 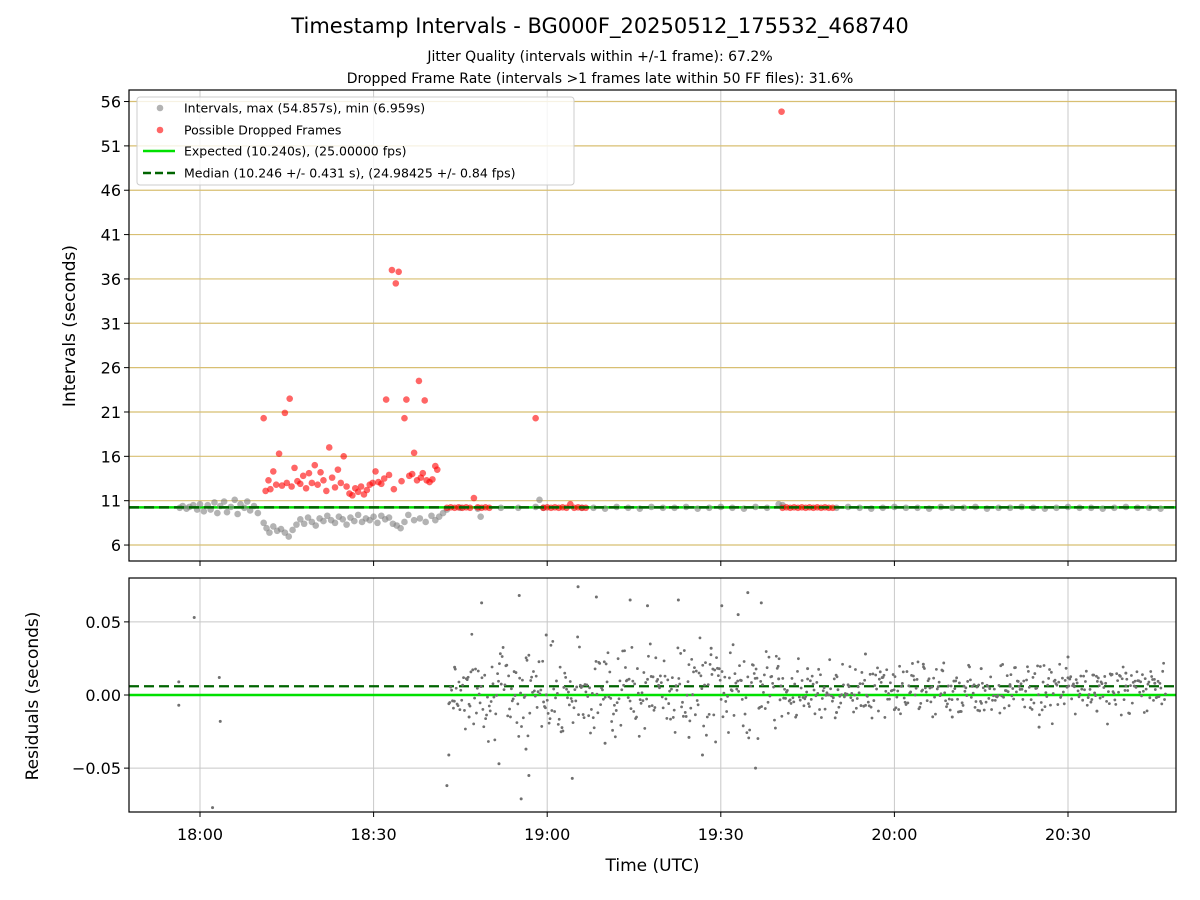 I want to click on x-tick-label: 20:30, so click(x=1068, y=834).